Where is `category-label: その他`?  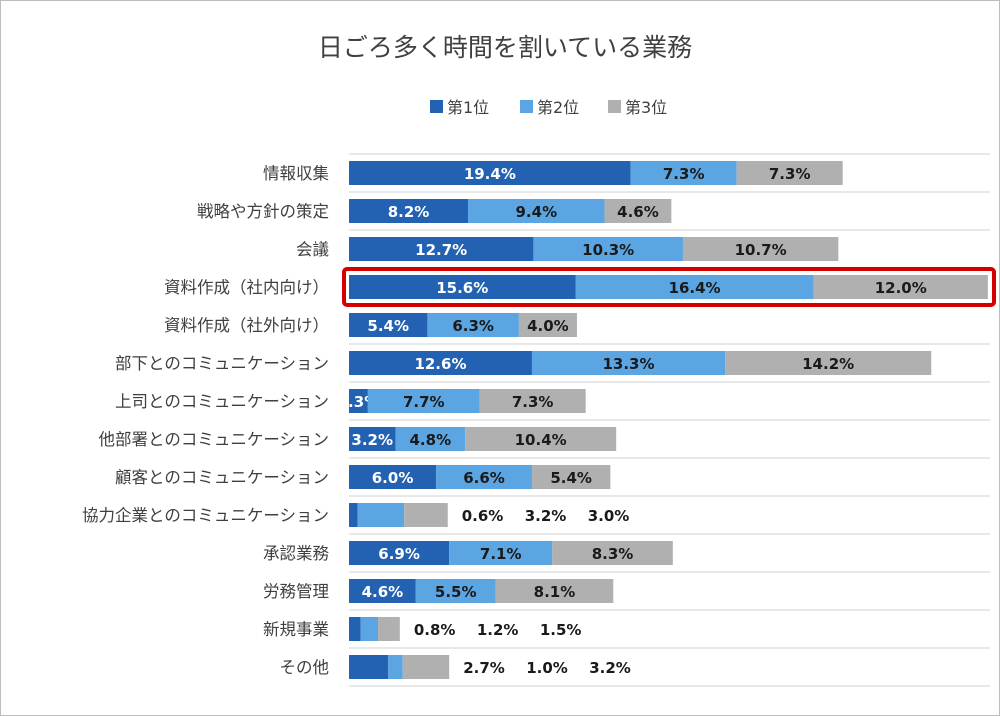 category-label: その他 is located at coordinates (305, 667).